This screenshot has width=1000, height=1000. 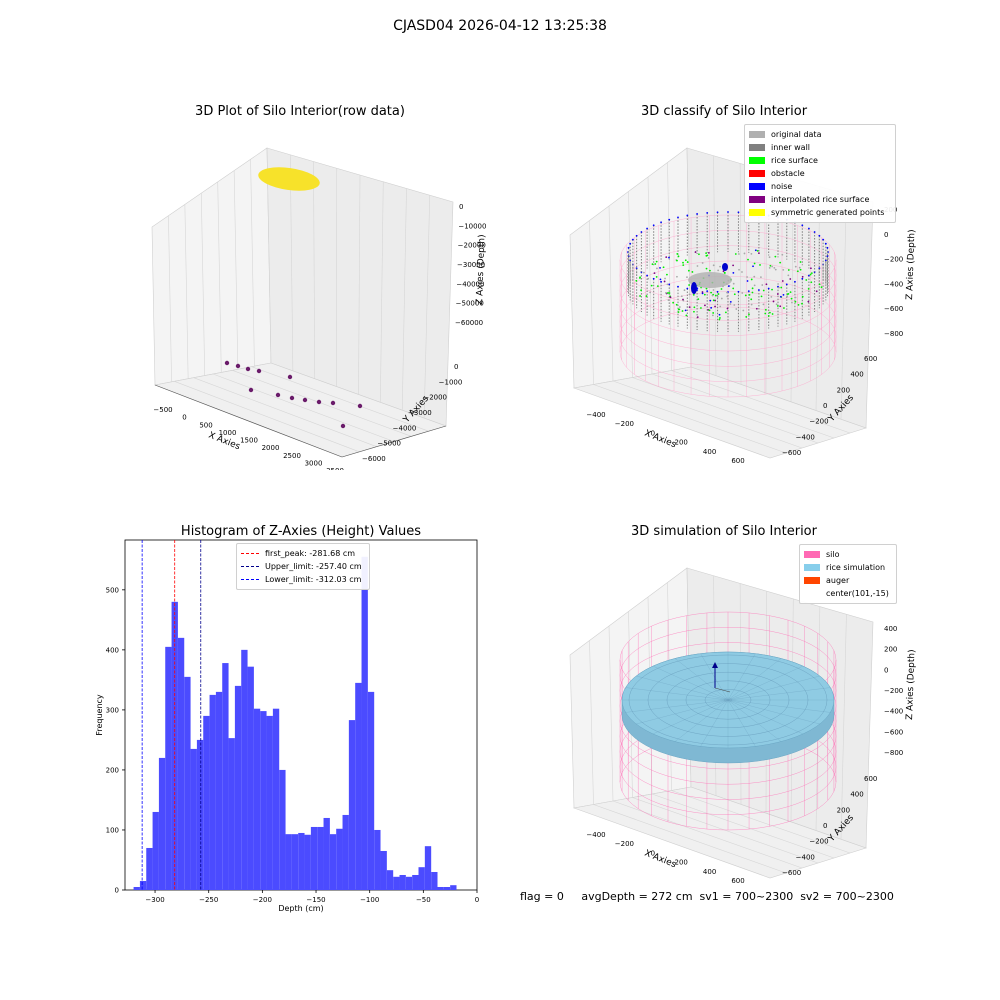 I want to click on legend-entry: center(101,-15), so click(x=848, y=593).